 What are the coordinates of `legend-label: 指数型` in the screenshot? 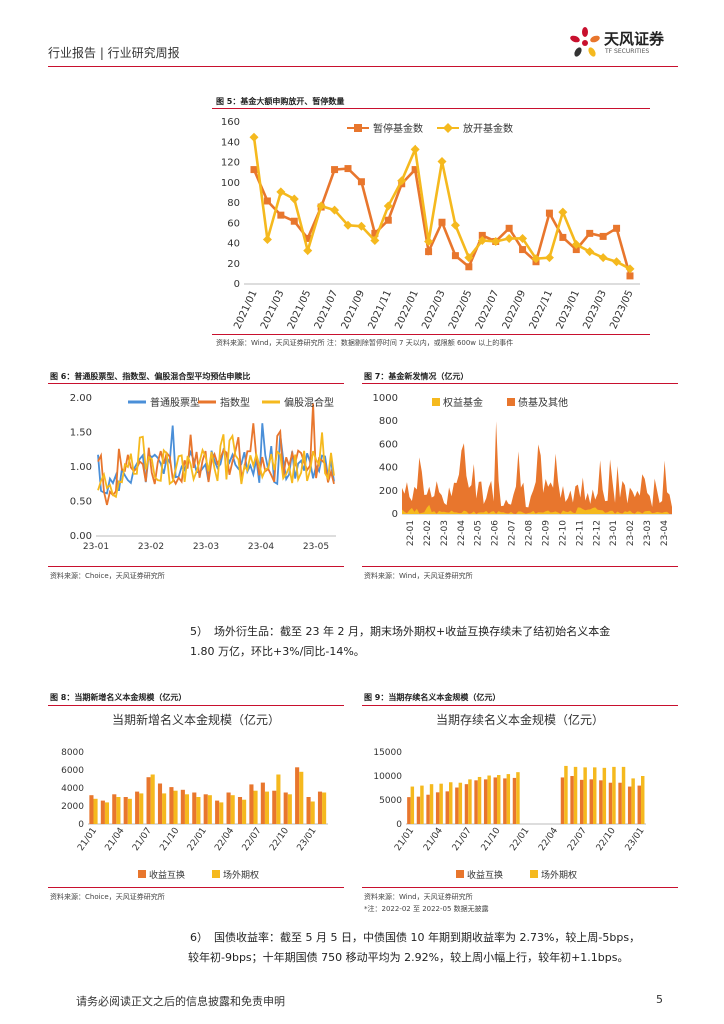 It's located at (235, 402).